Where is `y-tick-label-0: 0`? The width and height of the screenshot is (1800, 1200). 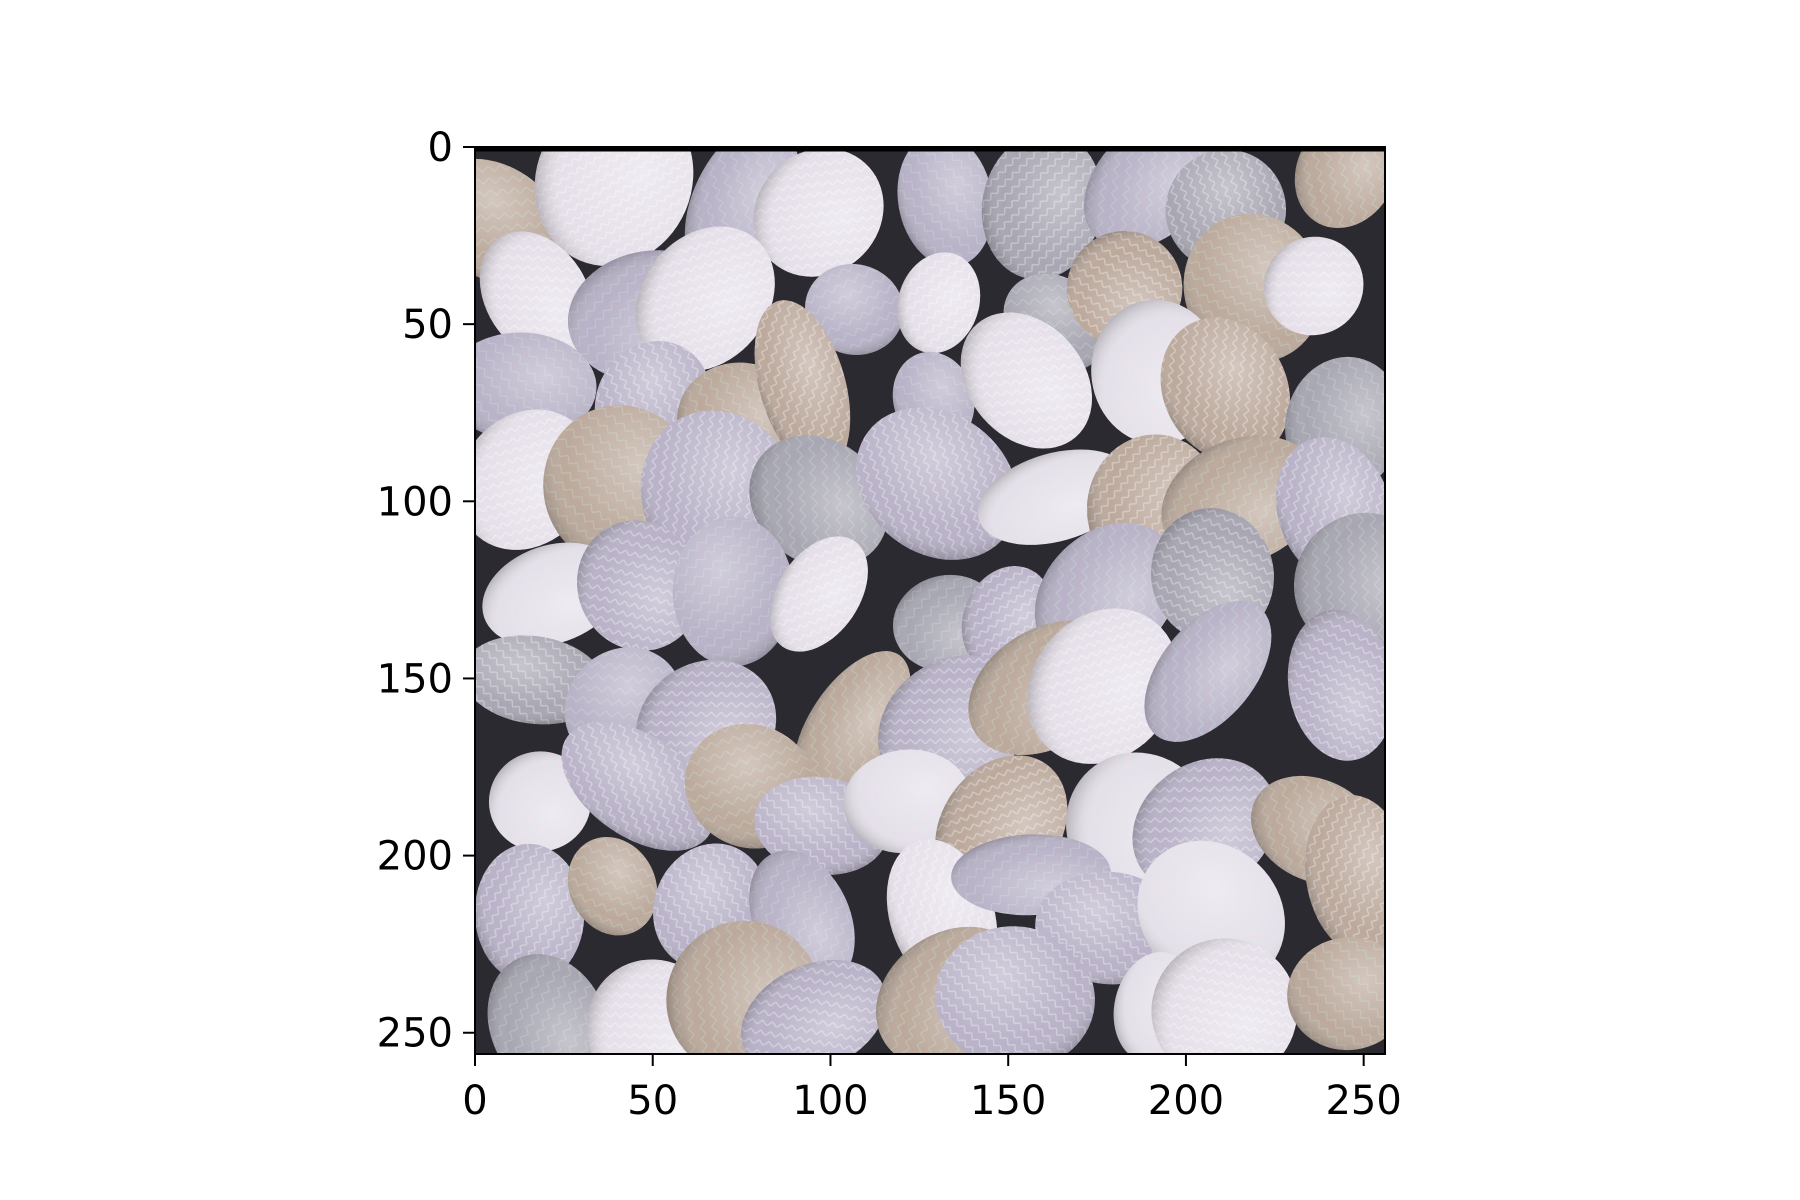
y-tick-label-0: 0 is located at coordinates (440, 148).